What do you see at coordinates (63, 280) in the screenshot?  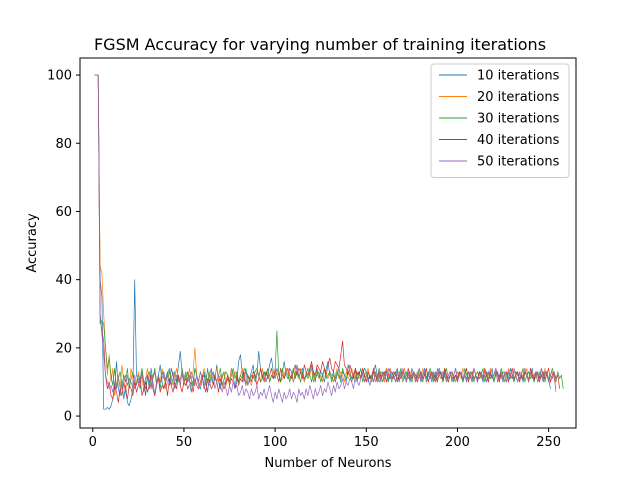 I see `y-tick-label: 40` at bounding box center [63, 280].